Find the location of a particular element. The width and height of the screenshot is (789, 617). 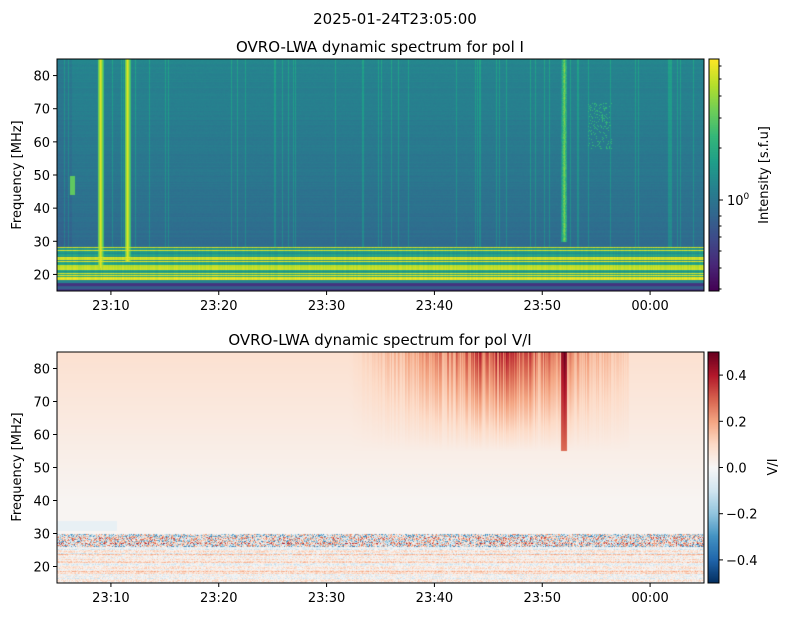

colorbar-label-intensity: Intensity [s.f.u] is located at coordinates (764, 175).